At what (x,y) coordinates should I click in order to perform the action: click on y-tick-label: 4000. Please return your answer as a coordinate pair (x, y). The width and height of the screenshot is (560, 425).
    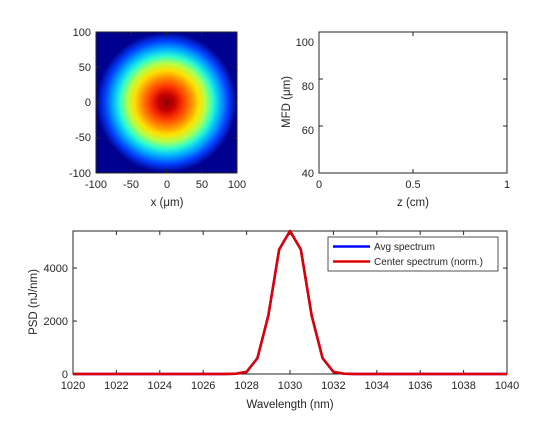
    Looking at the image, I should click on (56, 269).